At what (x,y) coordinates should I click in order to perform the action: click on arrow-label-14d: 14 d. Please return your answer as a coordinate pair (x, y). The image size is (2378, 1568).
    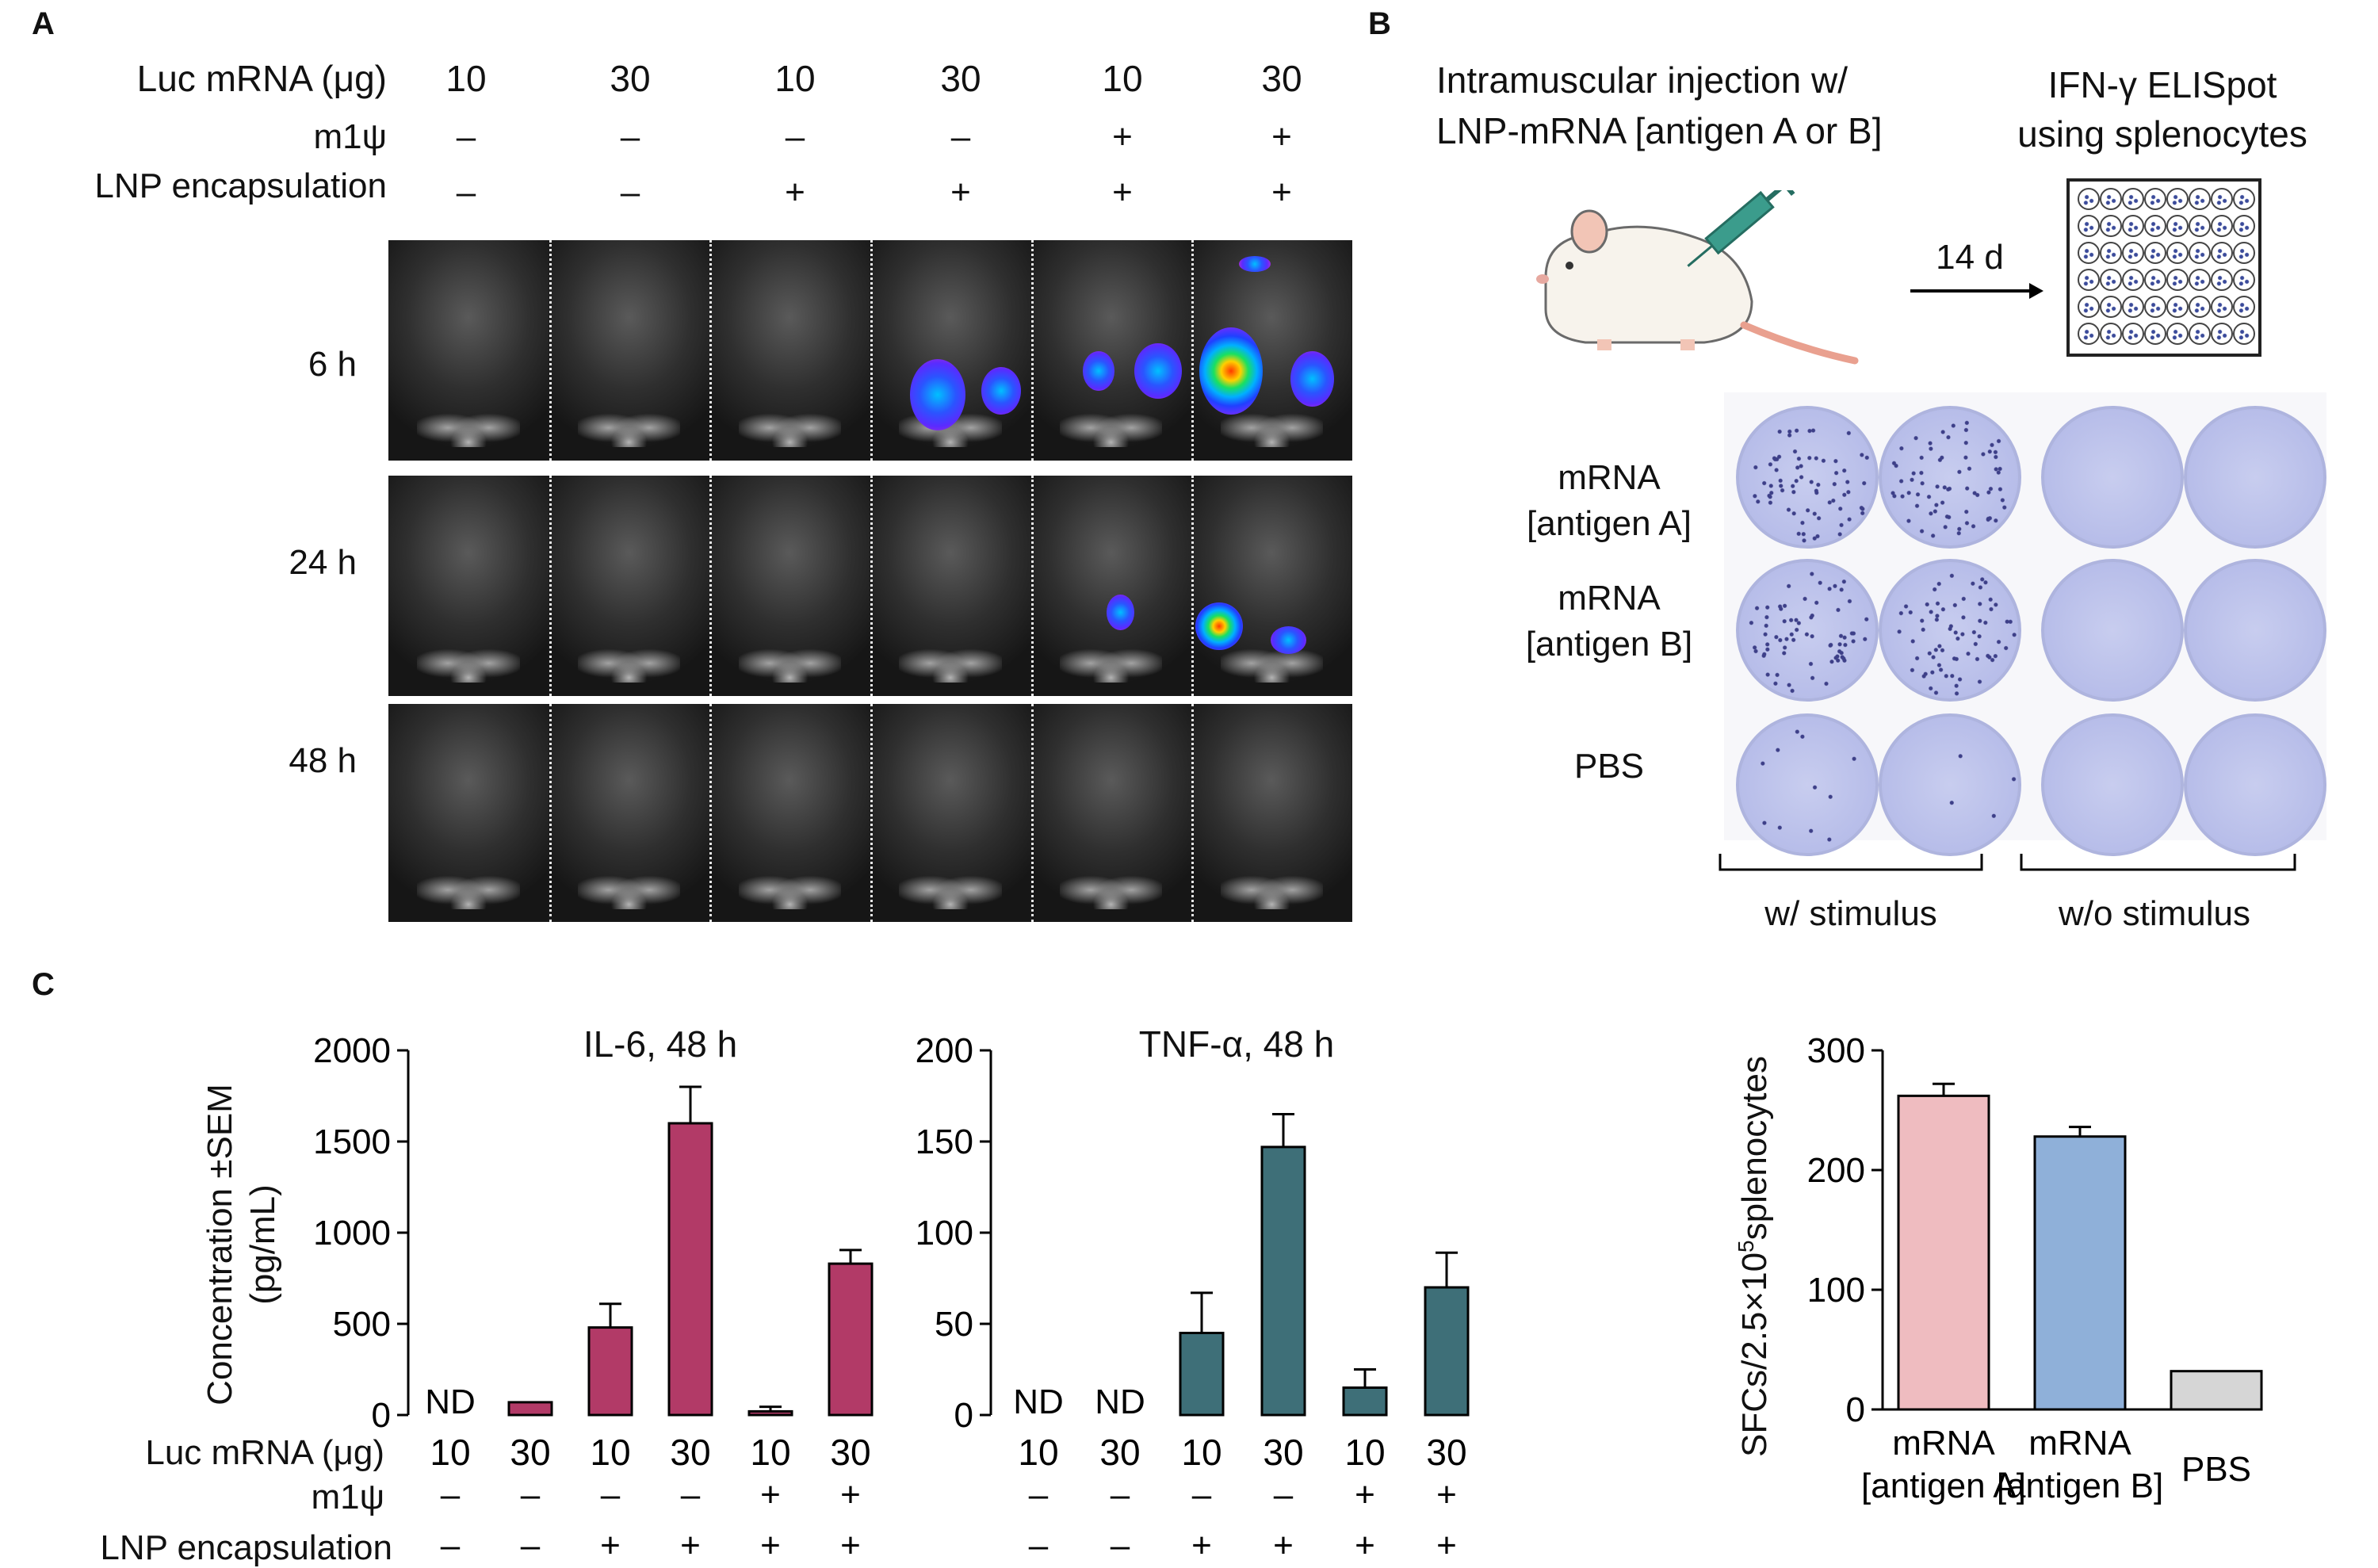
    Looking at the image, I should click on (1970, 257).